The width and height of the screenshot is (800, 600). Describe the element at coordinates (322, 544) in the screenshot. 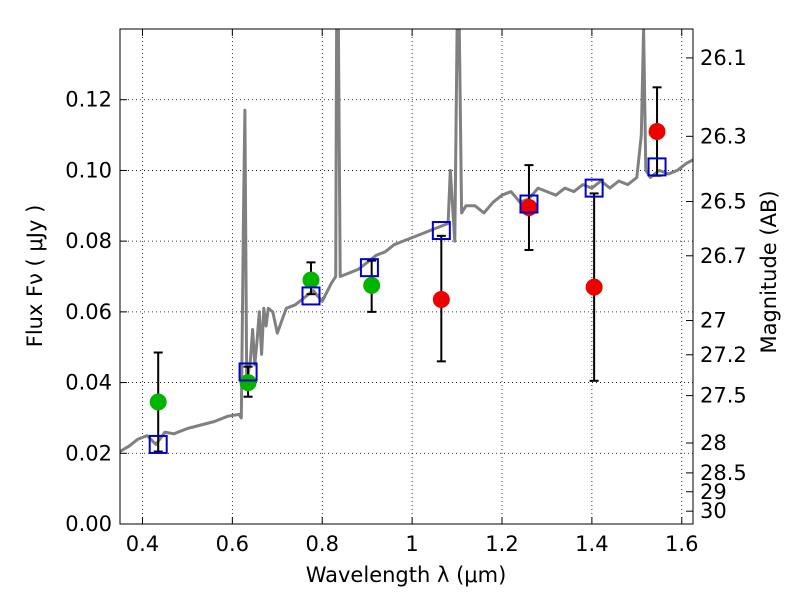

I see `x-tick-label: 0.8` at that location.